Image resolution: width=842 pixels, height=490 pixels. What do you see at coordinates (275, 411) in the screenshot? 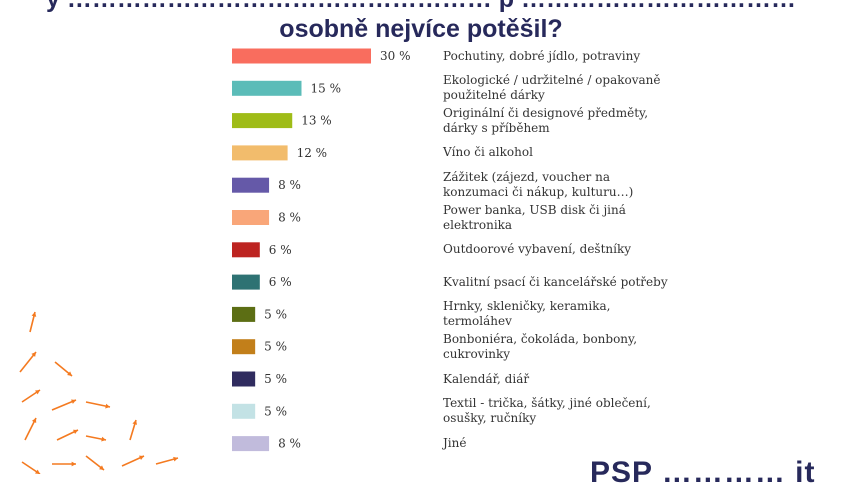
I see `bar-value-label-12: 5 %` at bounding box center [275, 411].